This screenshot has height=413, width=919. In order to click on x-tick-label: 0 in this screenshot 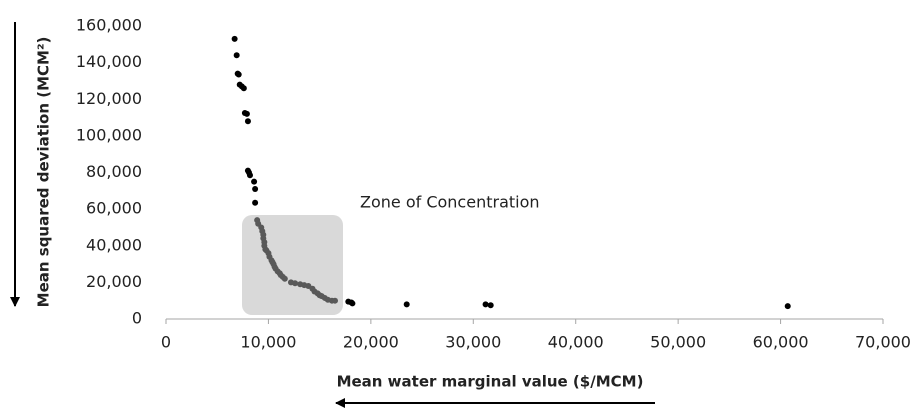, I will do `click(166, 342)`.